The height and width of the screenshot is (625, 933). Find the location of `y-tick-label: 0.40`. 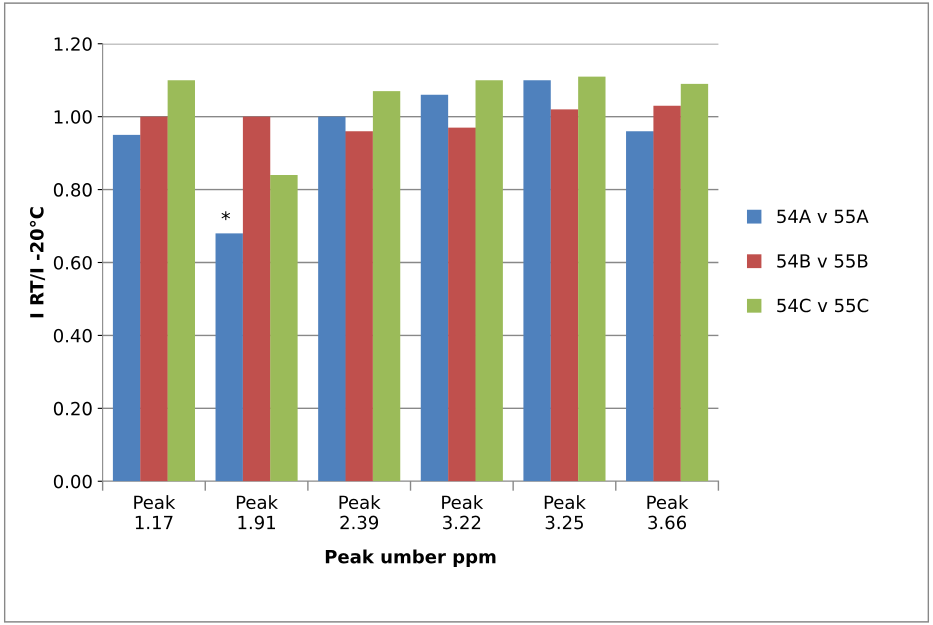

y-tick-label: 0.40 is located at coordinates (73, 335).